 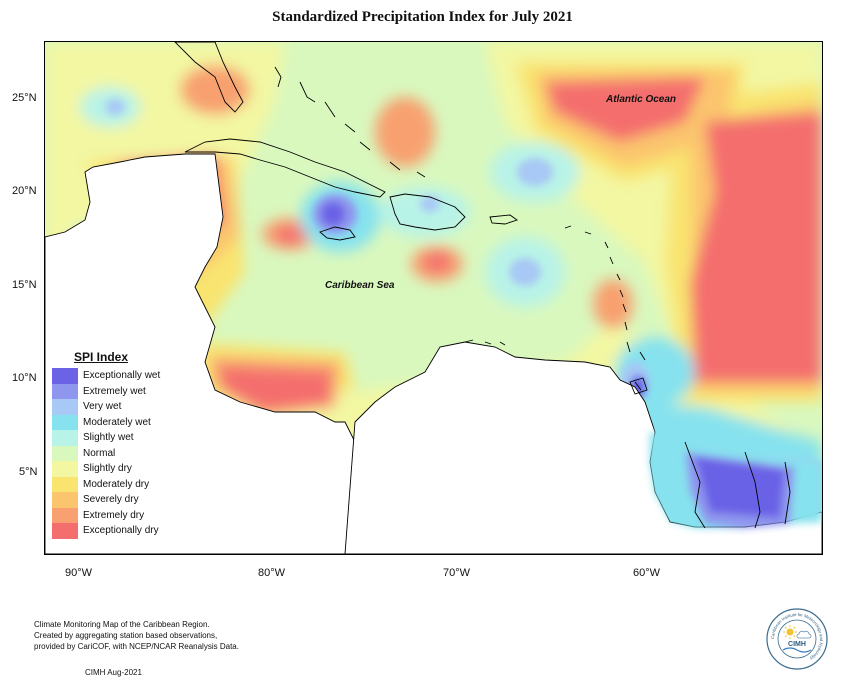 I want to click on legend-item: Normal, so click(x=112, y=453).